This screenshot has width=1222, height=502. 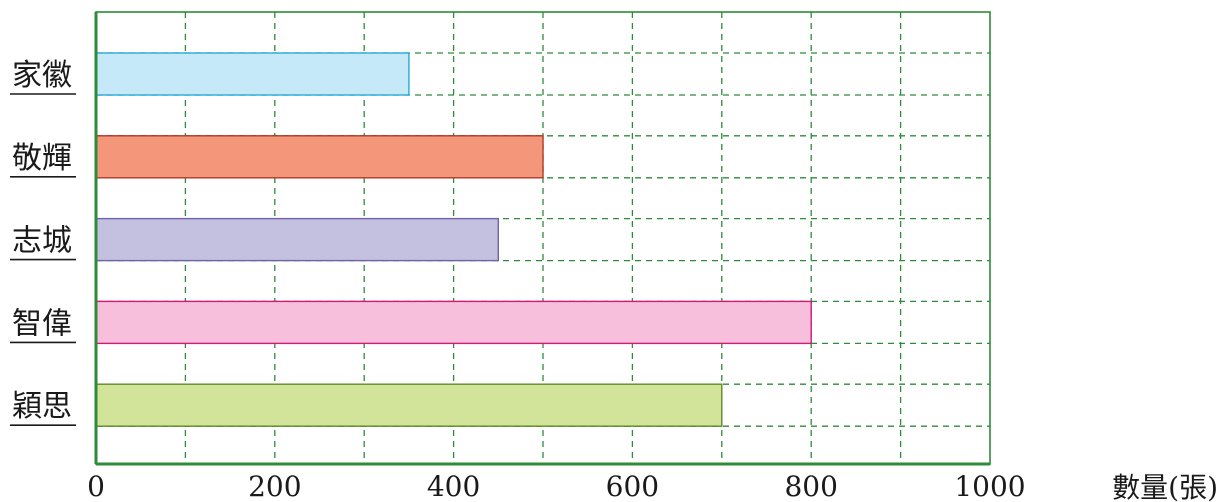 I want to click on x-tick-label: 800, so click(x=810, y=486).